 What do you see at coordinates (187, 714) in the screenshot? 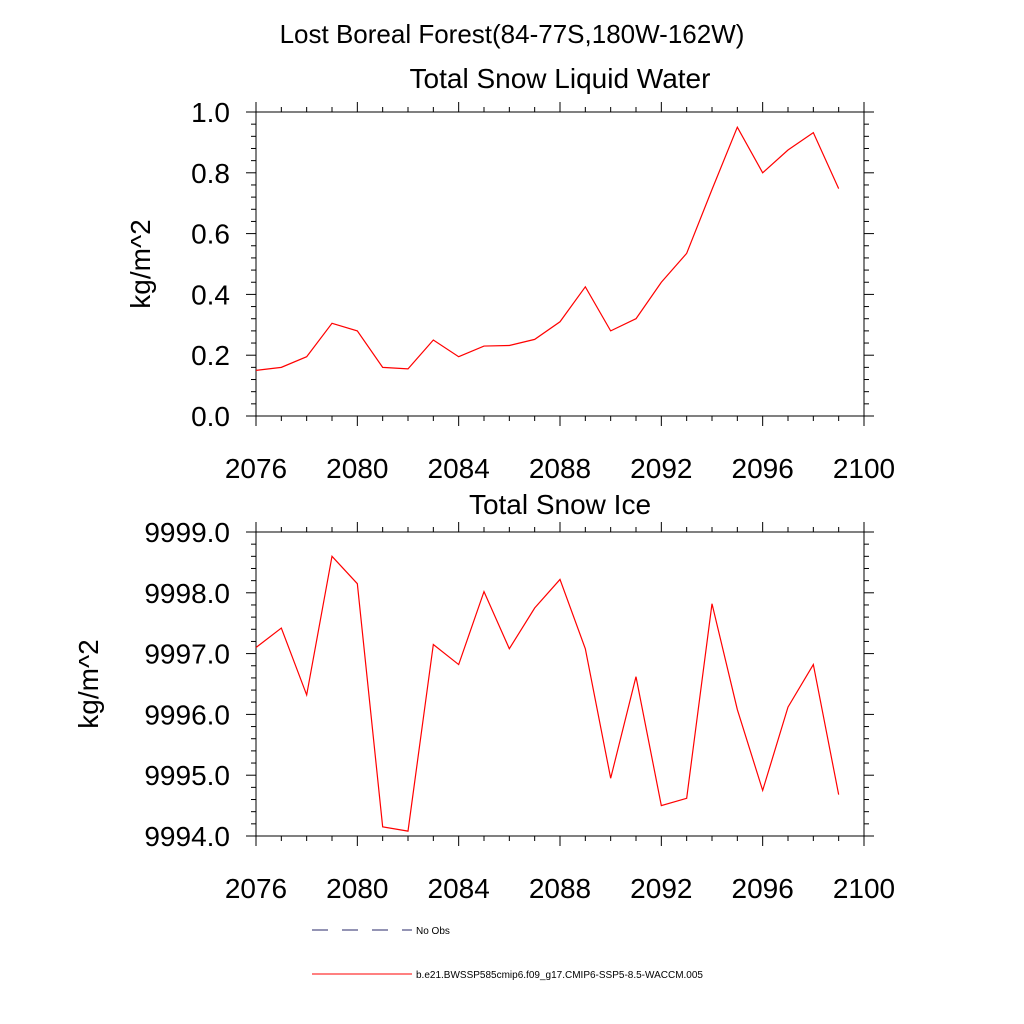
I see `y-tick-label: 9996.0` at bounding box center [187, 714].